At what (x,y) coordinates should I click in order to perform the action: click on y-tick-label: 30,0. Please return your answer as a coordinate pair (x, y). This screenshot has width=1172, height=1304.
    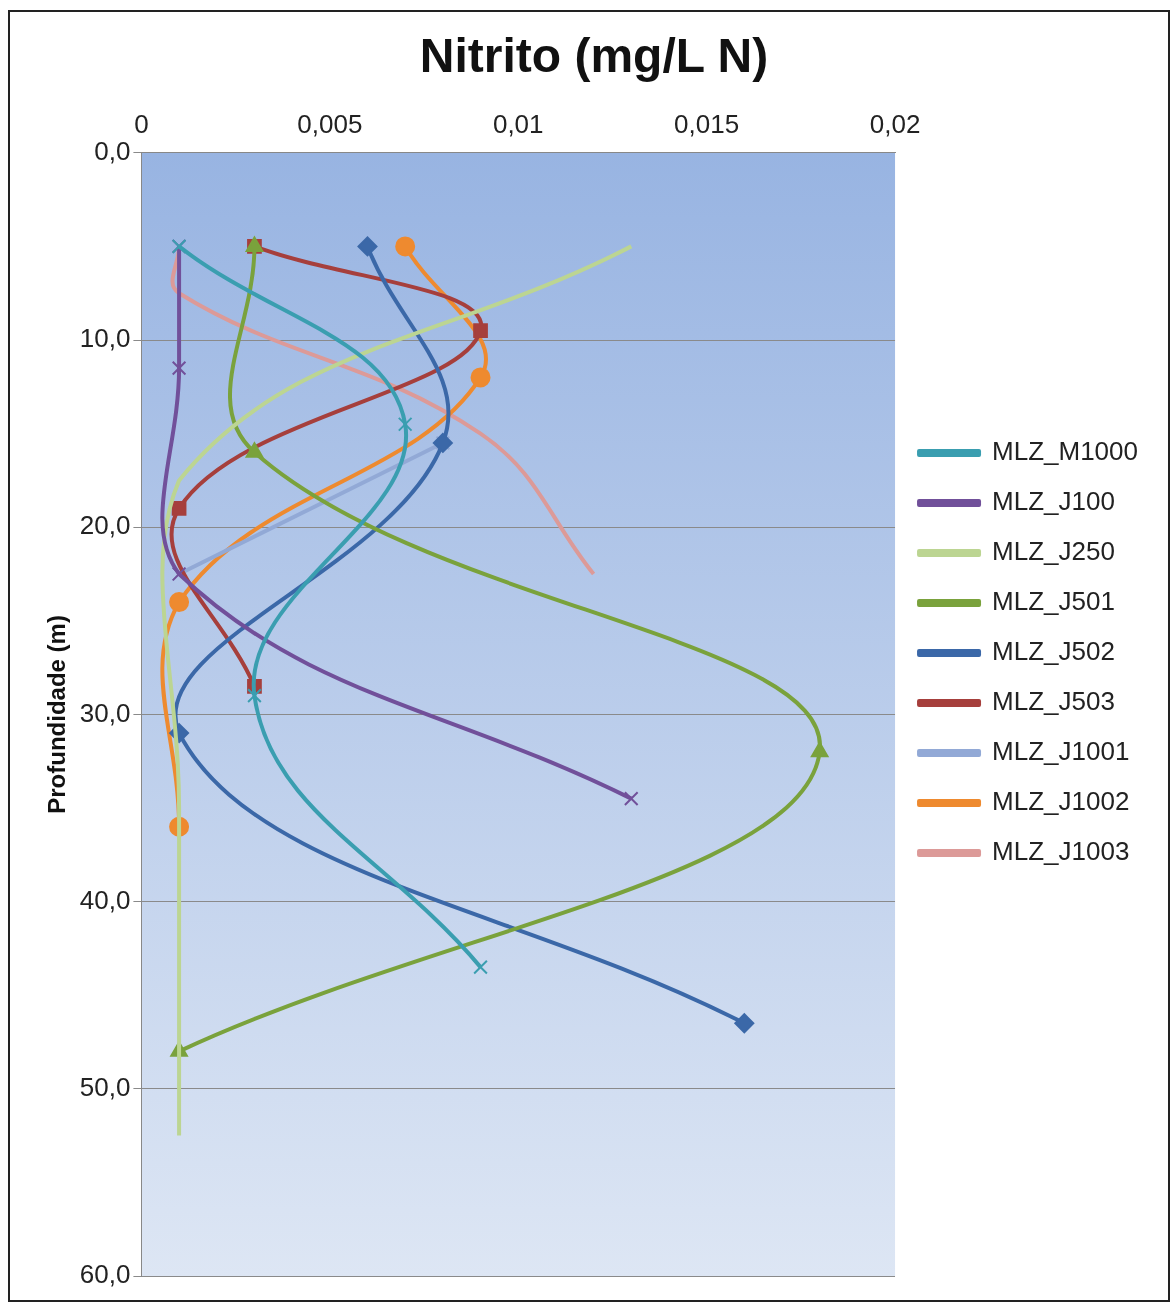
    Looking at the image, I should click on (105, 712).